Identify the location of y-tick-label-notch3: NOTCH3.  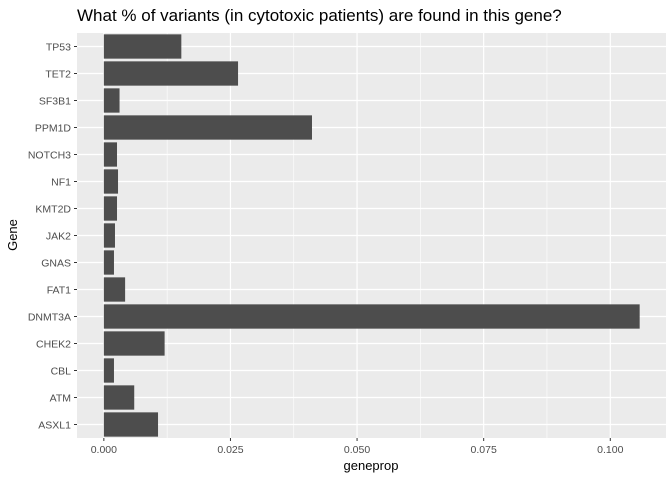
(49, 155).